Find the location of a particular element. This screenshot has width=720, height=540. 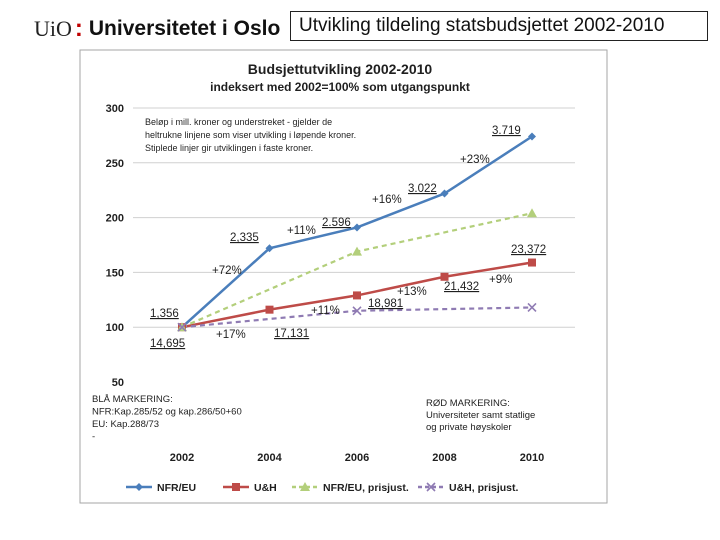

pct-label: +23% is located at coordinates (475, 160).